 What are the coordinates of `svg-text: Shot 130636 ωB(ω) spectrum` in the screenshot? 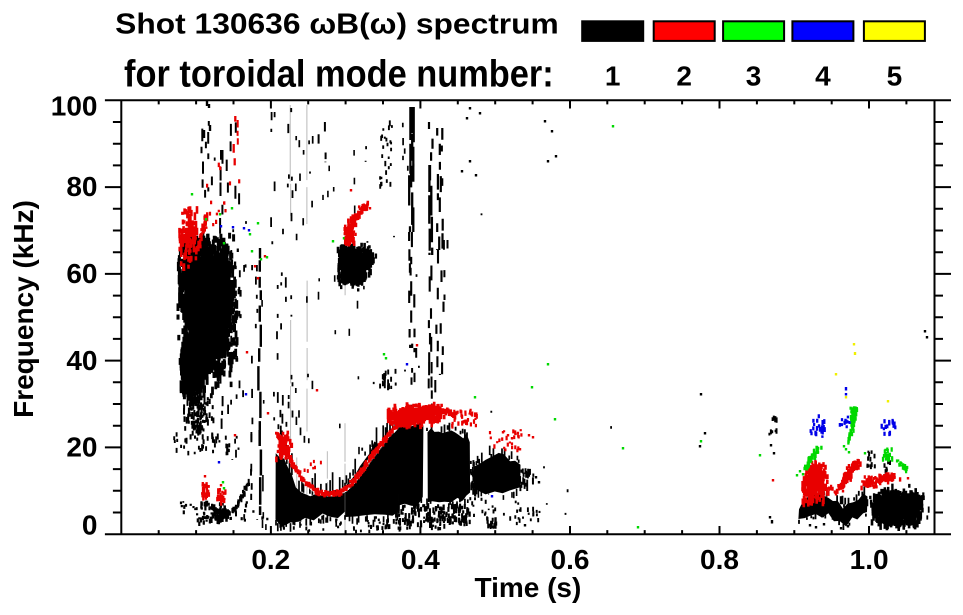 It's located at (337, 25).